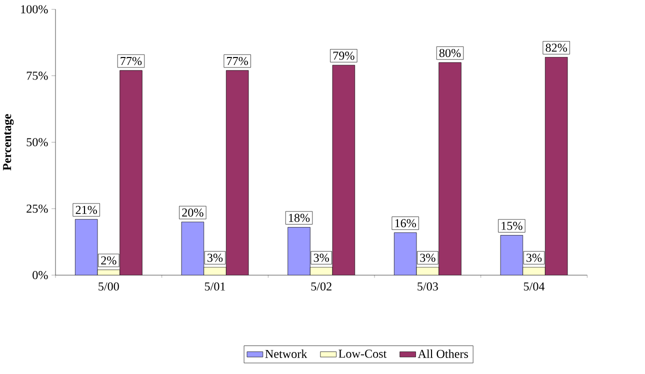  Describe the element at coordinates (8, 142) in the screenshot. I see `y-axis-title: Percentage` at that location.